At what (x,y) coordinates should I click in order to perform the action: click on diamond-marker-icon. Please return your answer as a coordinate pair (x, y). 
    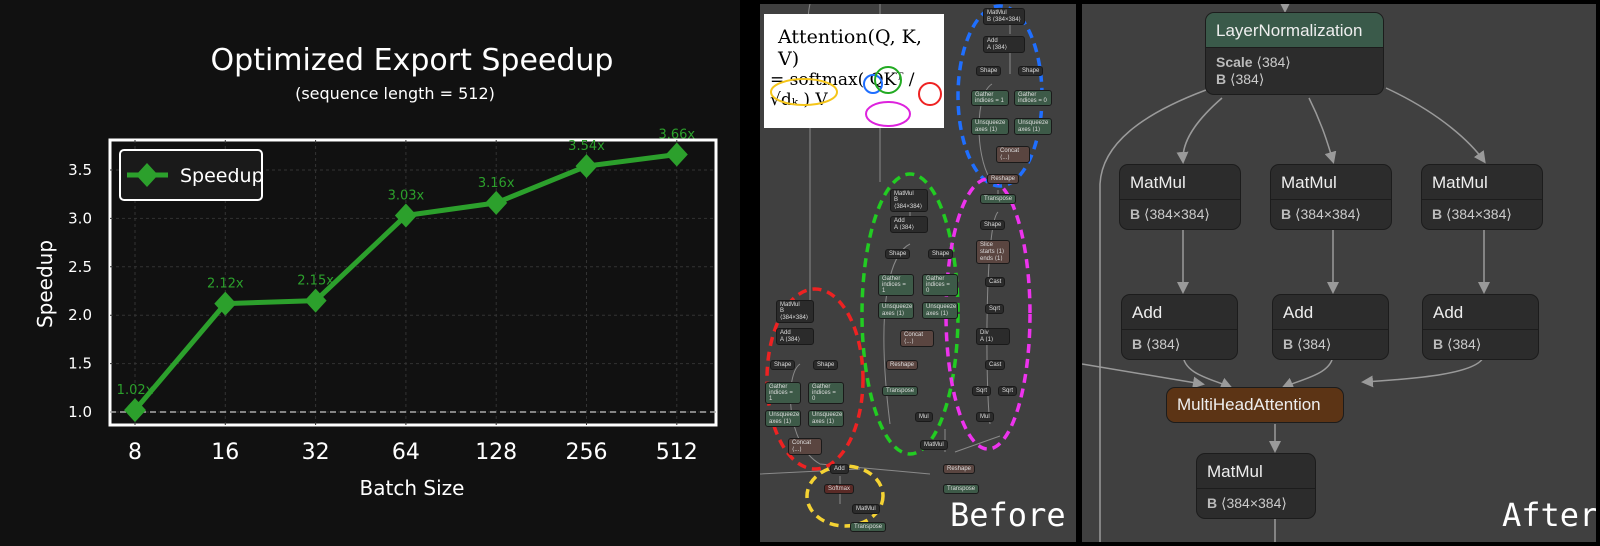
    Looking at the image, I should click on (147, 175).